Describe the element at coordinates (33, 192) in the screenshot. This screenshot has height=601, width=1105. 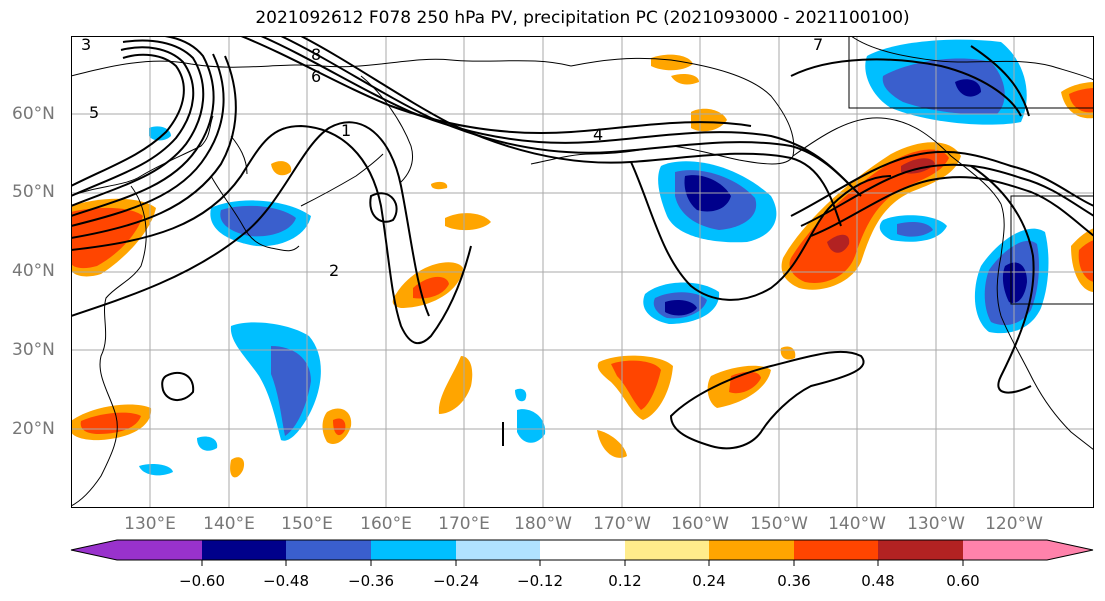
I see `lat-label-50n: 50°N` at that location.